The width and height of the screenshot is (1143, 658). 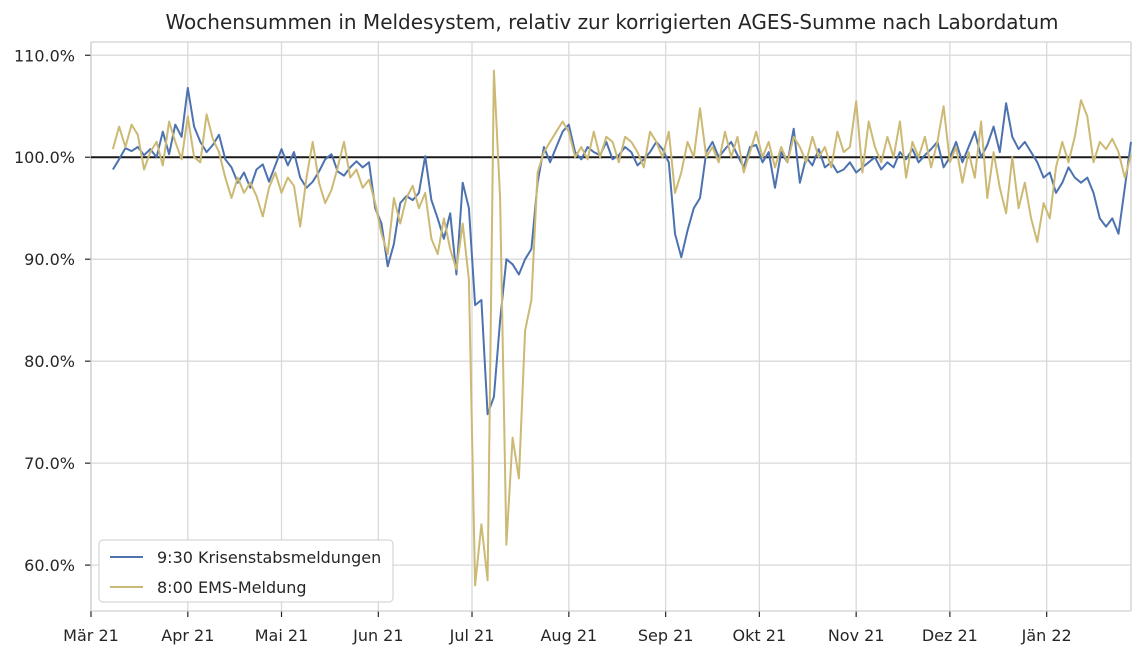 I want to click on x-tick-label: Mär 21, so click(x=91, y=635).